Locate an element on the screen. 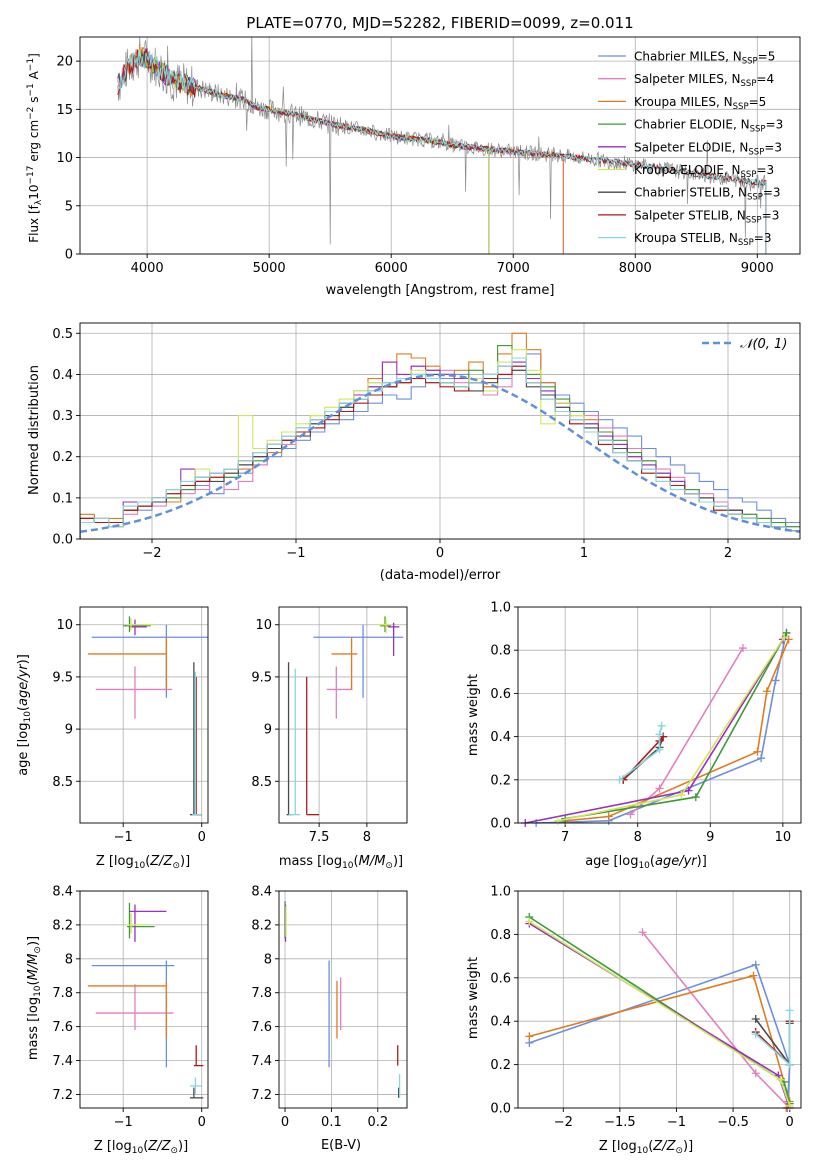 This screenshot has height=1170, width=819. age-vs-Z-ytick-label: 9.5 is located at coordinates (62, 677).